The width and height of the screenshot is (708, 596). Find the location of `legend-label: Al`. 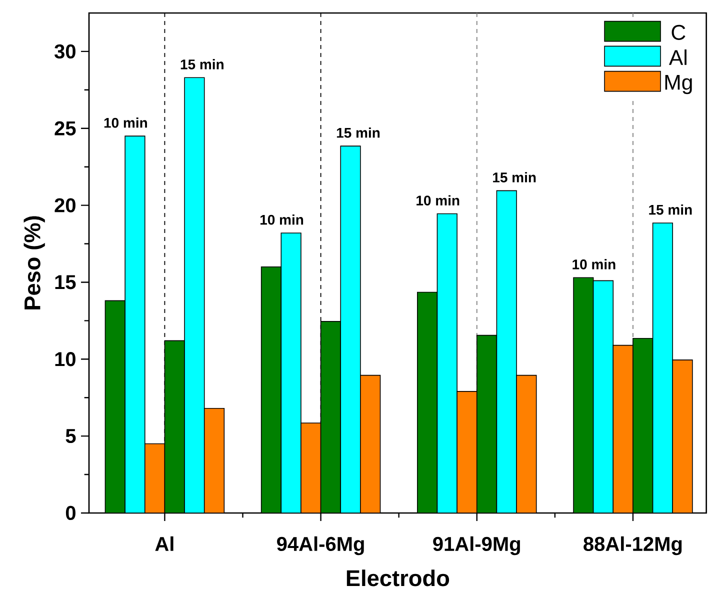

legend-label: Al is located at coordinates (677, 57).